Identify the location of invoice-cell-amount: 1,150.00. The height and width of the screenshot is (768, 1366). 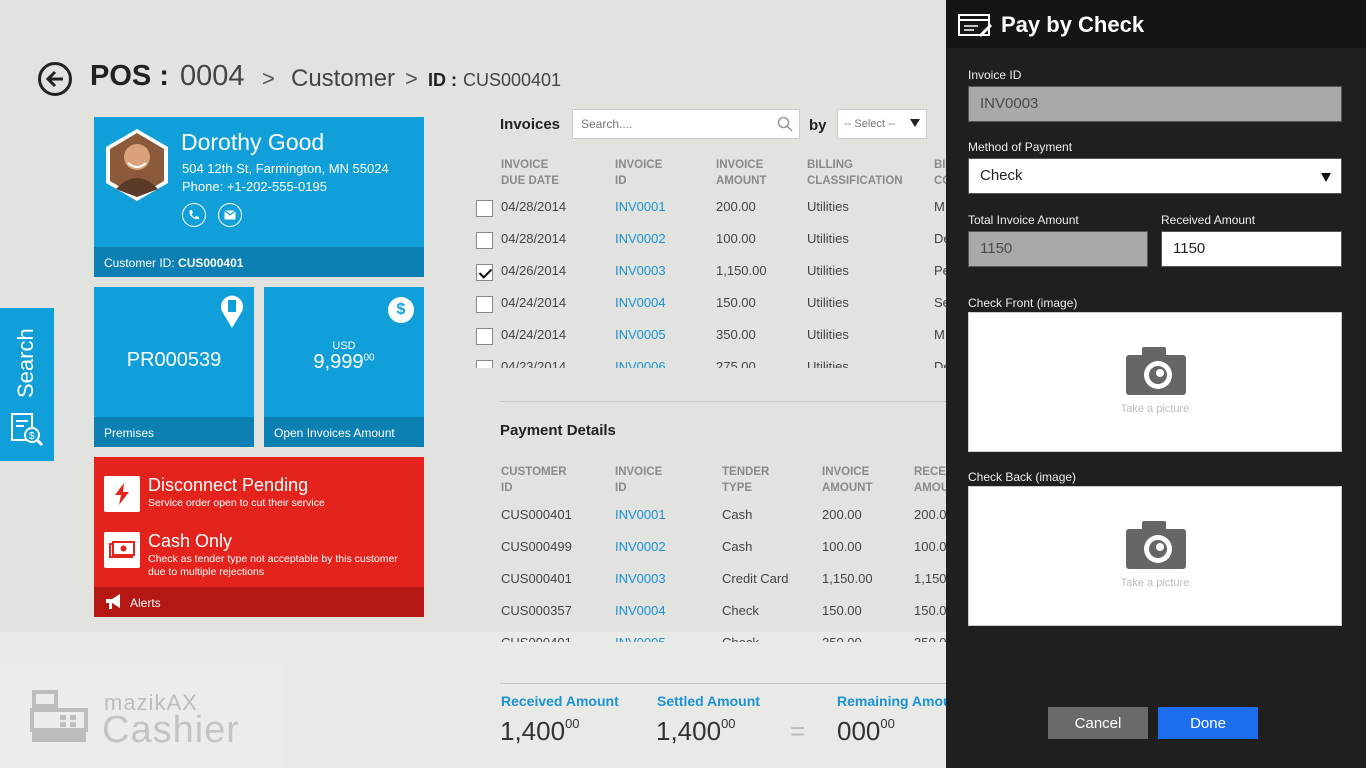
(741, 270).